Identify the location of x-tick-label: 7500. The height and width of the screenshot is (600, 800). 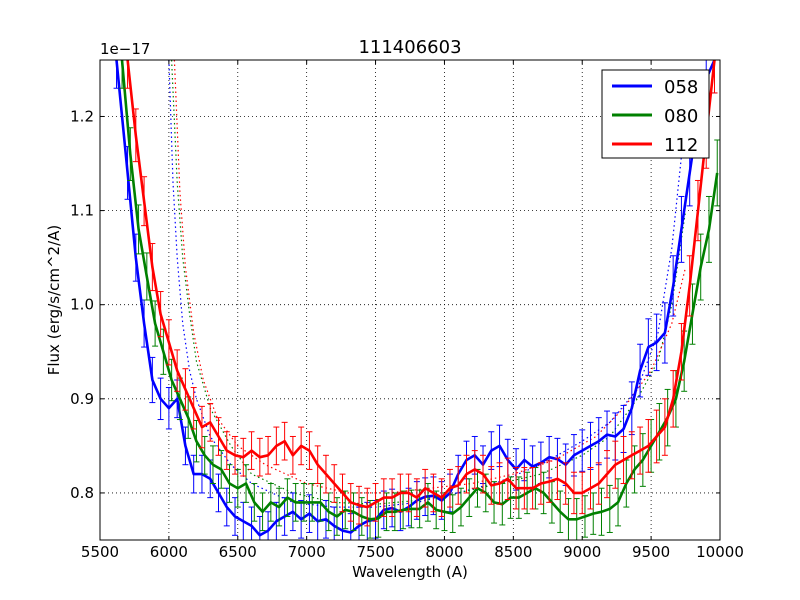
(375, 552).